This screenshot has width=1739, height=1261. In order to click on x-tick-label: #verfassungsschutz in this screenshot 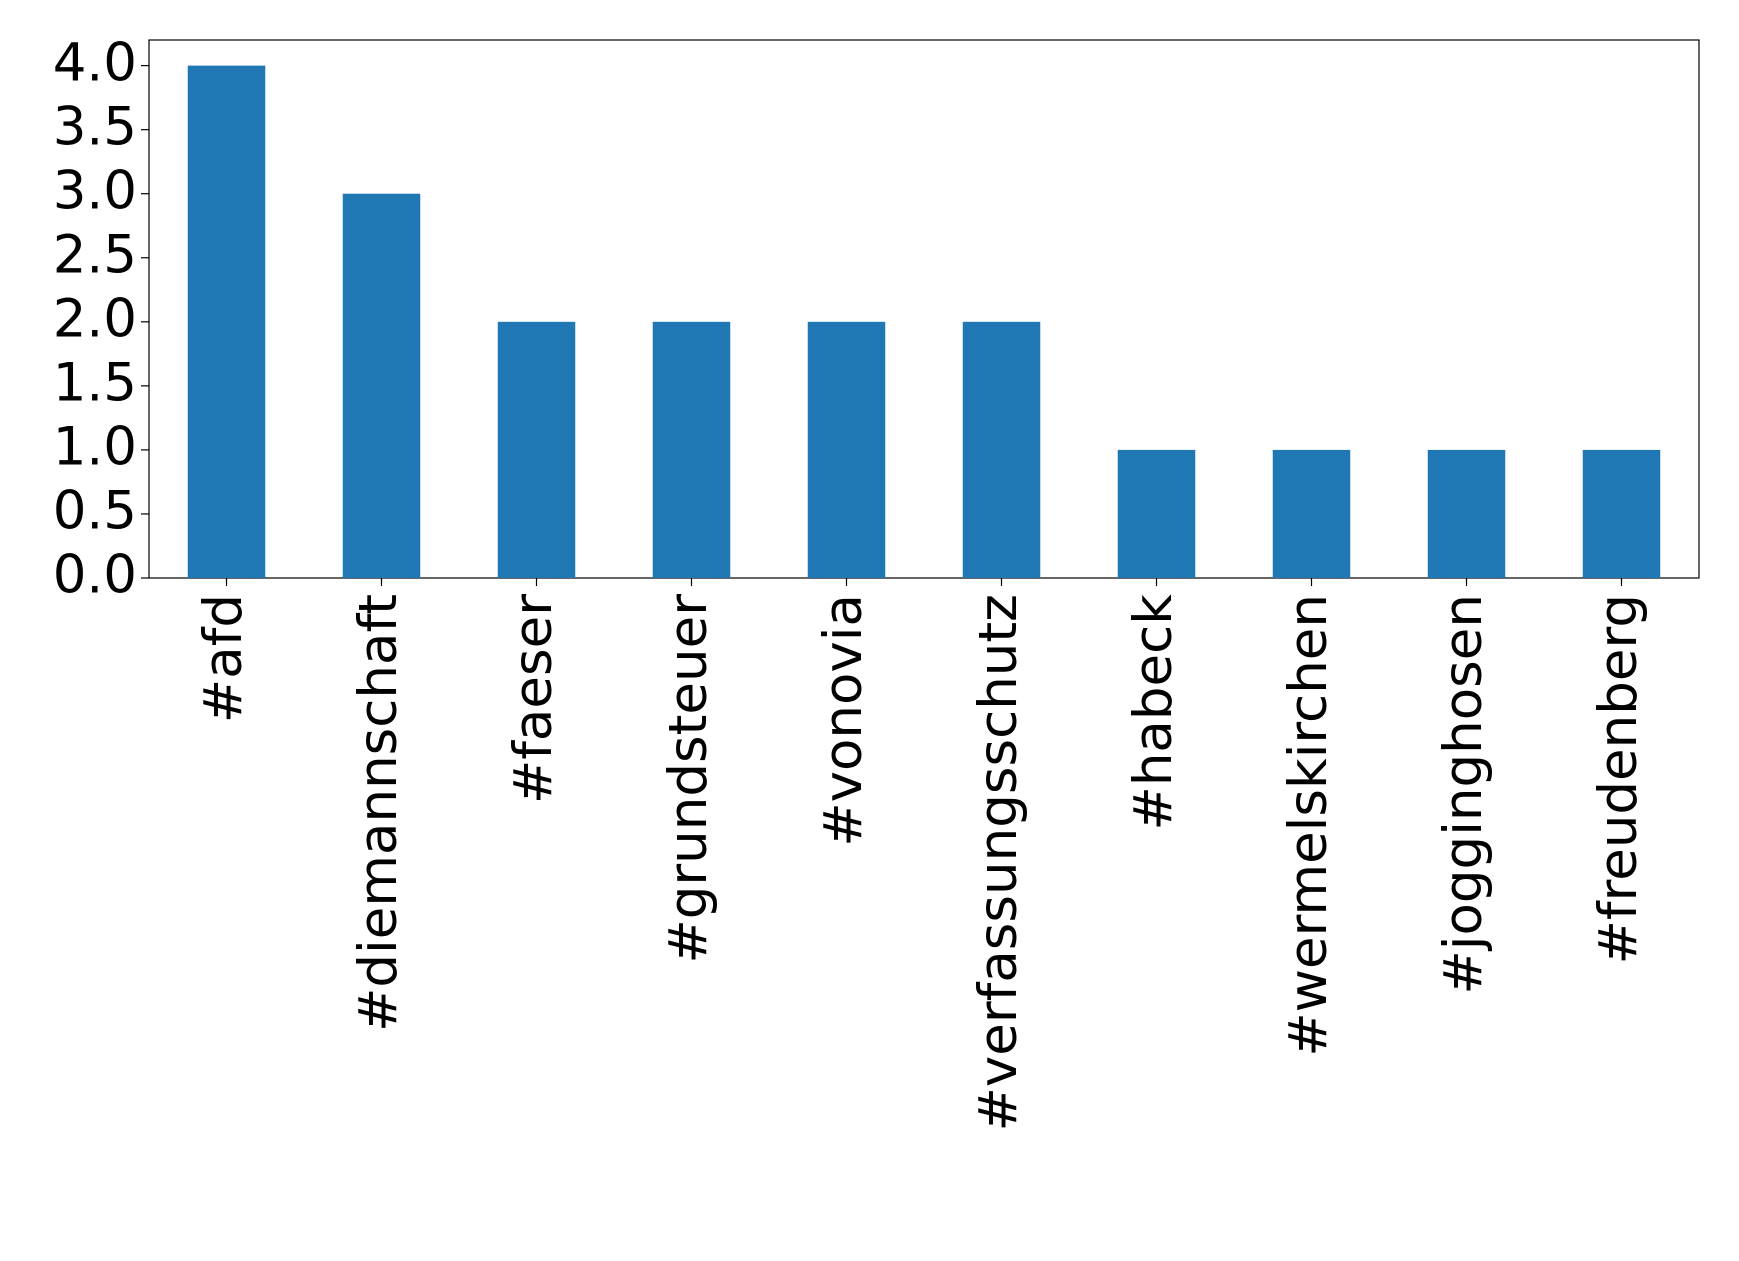, I will do `click(998, 863)`.